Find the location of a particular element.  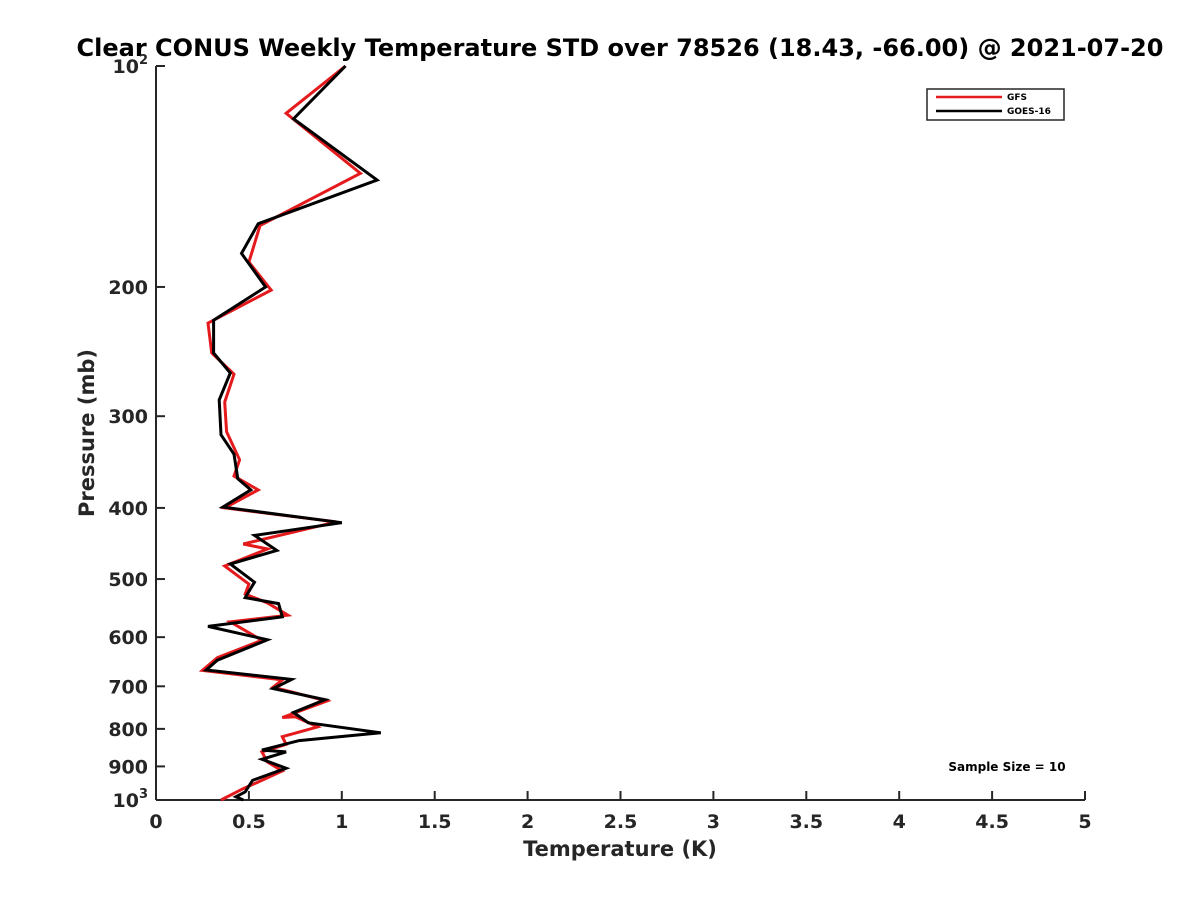

x-axis-ticks: 0 0.5 1 1.5 2 2.5 3 3.5 4 4.5 5 is located at coordinates (620, 812).